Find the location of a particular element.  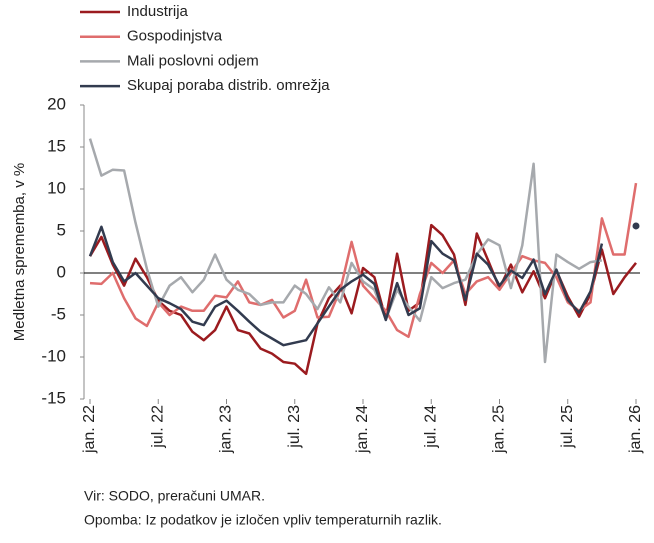

legend-label: Skupaj poraba distrib. omrežja is located at coordinates (228, 85).